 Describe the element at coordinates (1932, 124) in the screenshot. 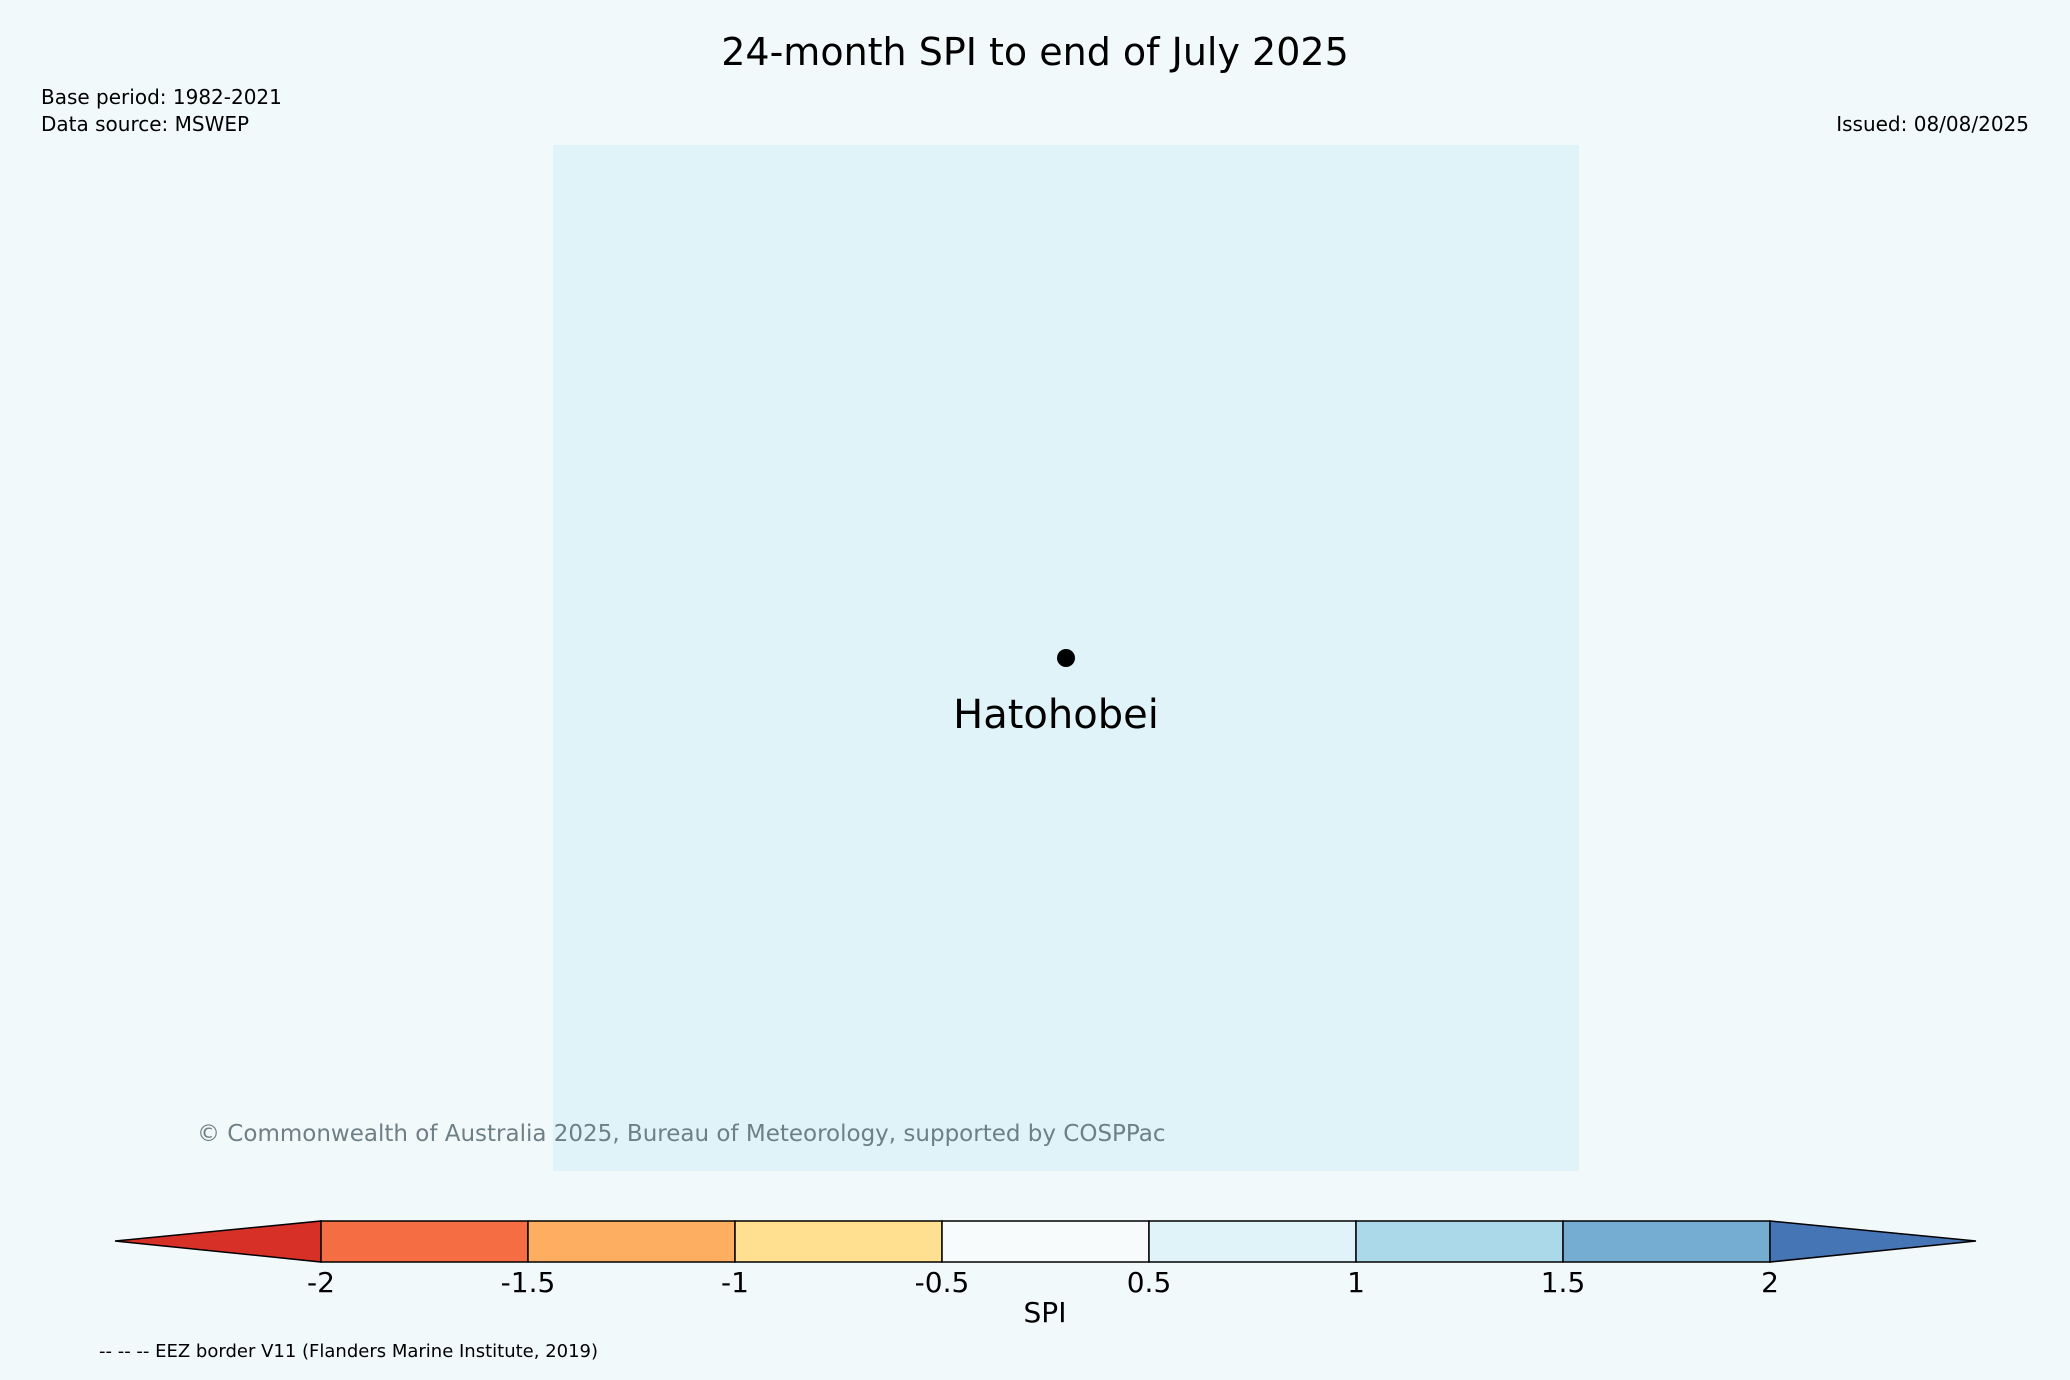

I see `issued-date-label: Issued: 08/08/2025` at that location.